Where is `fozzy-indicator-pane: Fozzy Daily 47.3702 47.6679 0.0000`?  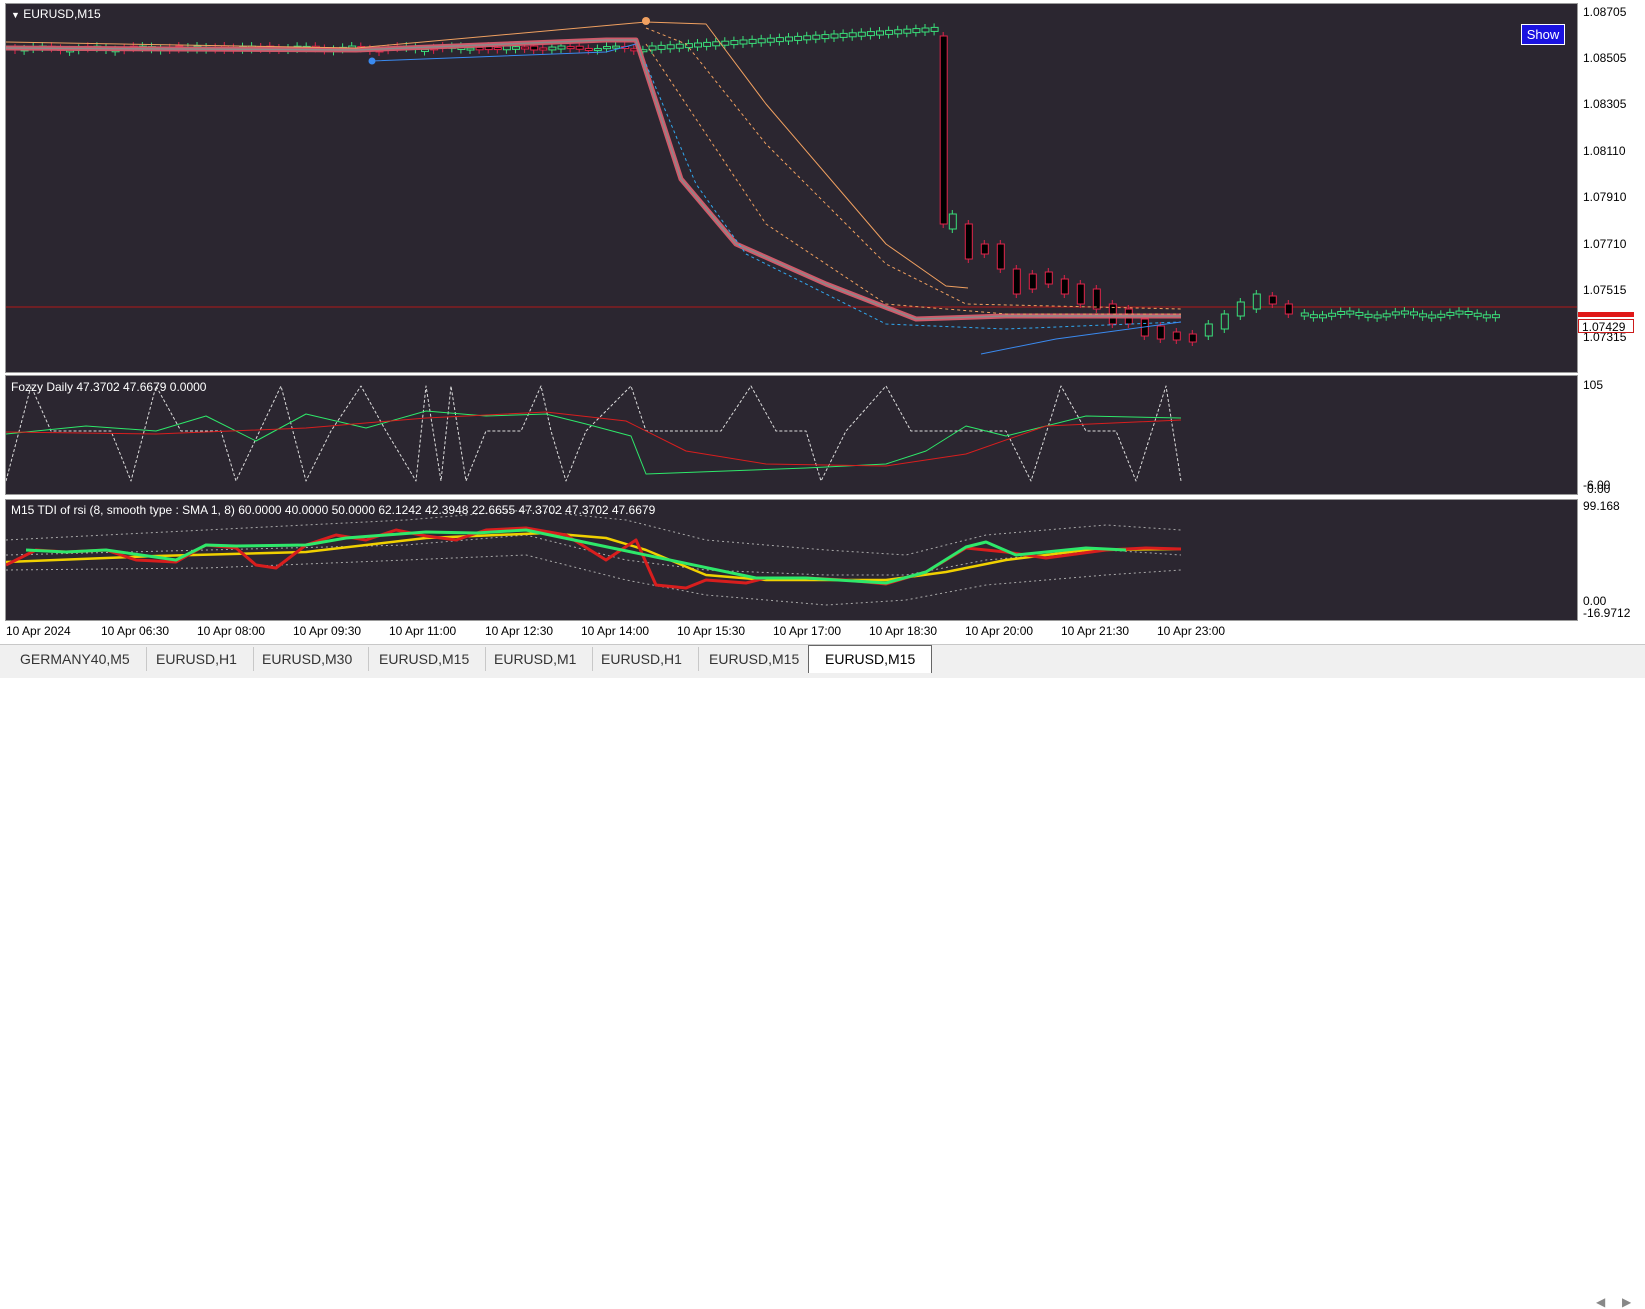
fozzy-indicator-pane: Fozzy Daily 47.3702 47.6679 0.0000 is located at coordinates (791, 435).